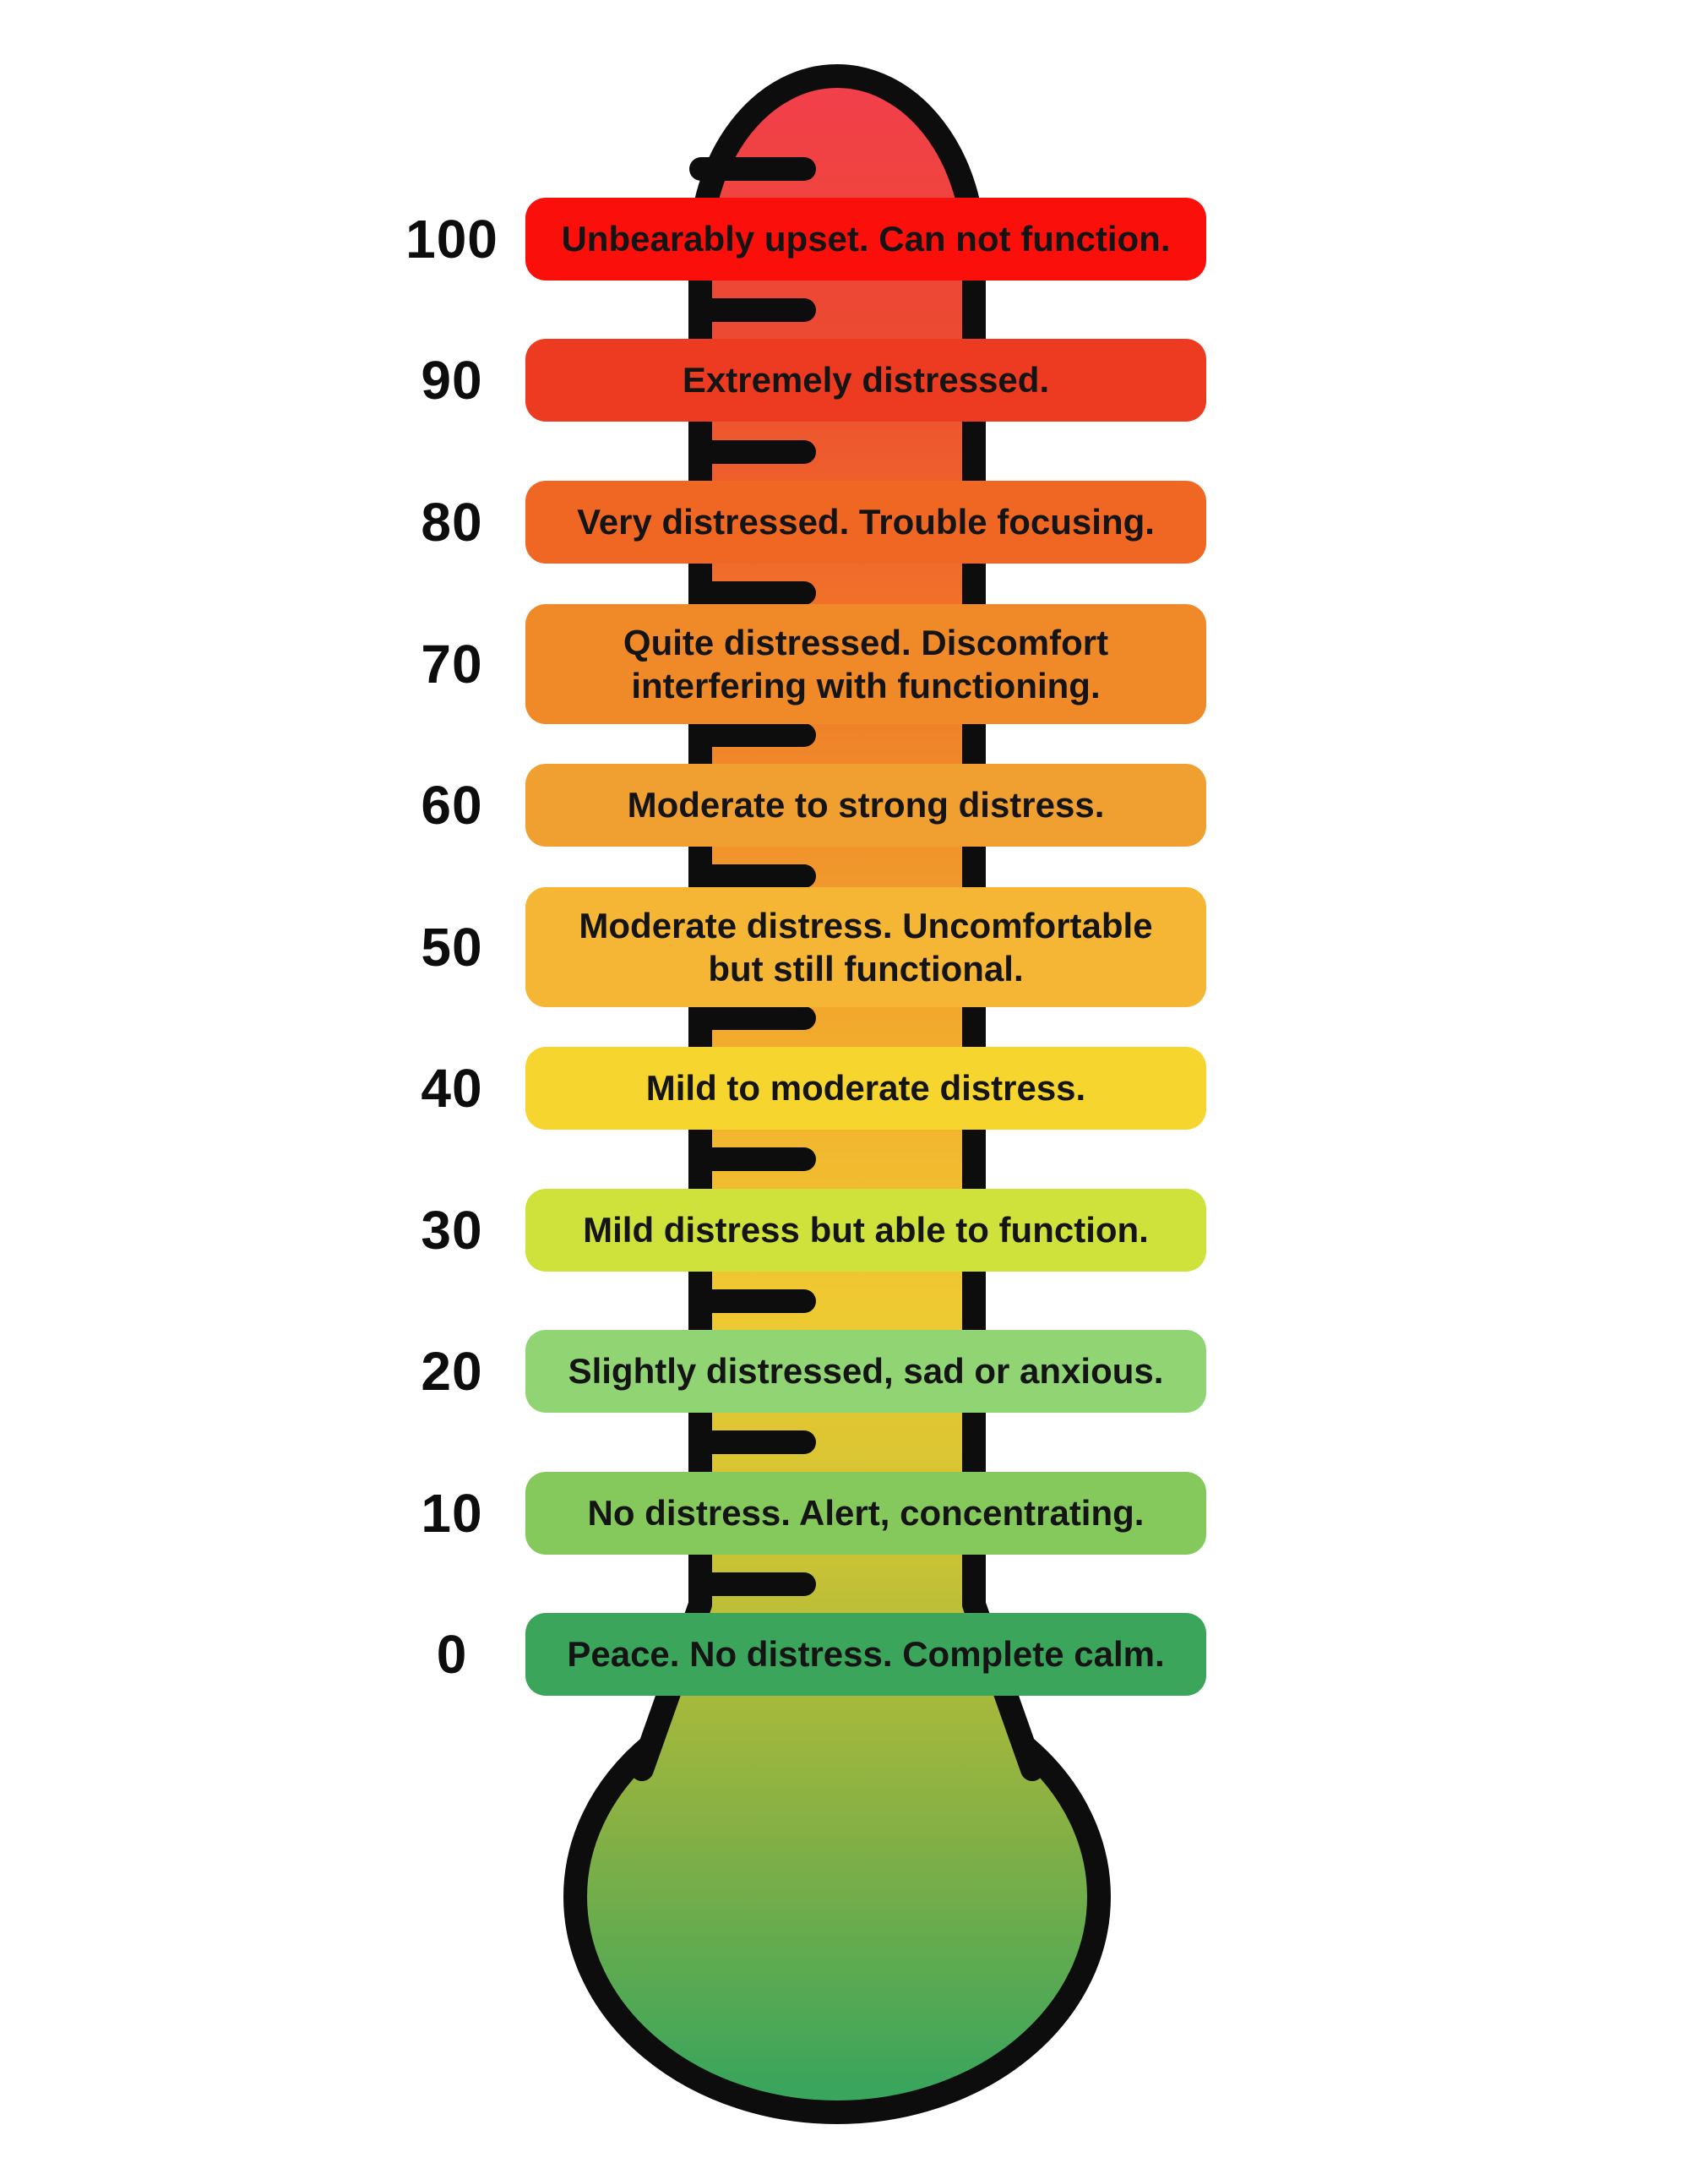  I want to click on level-banner-90: Extremely distressed., so click(866, 380).